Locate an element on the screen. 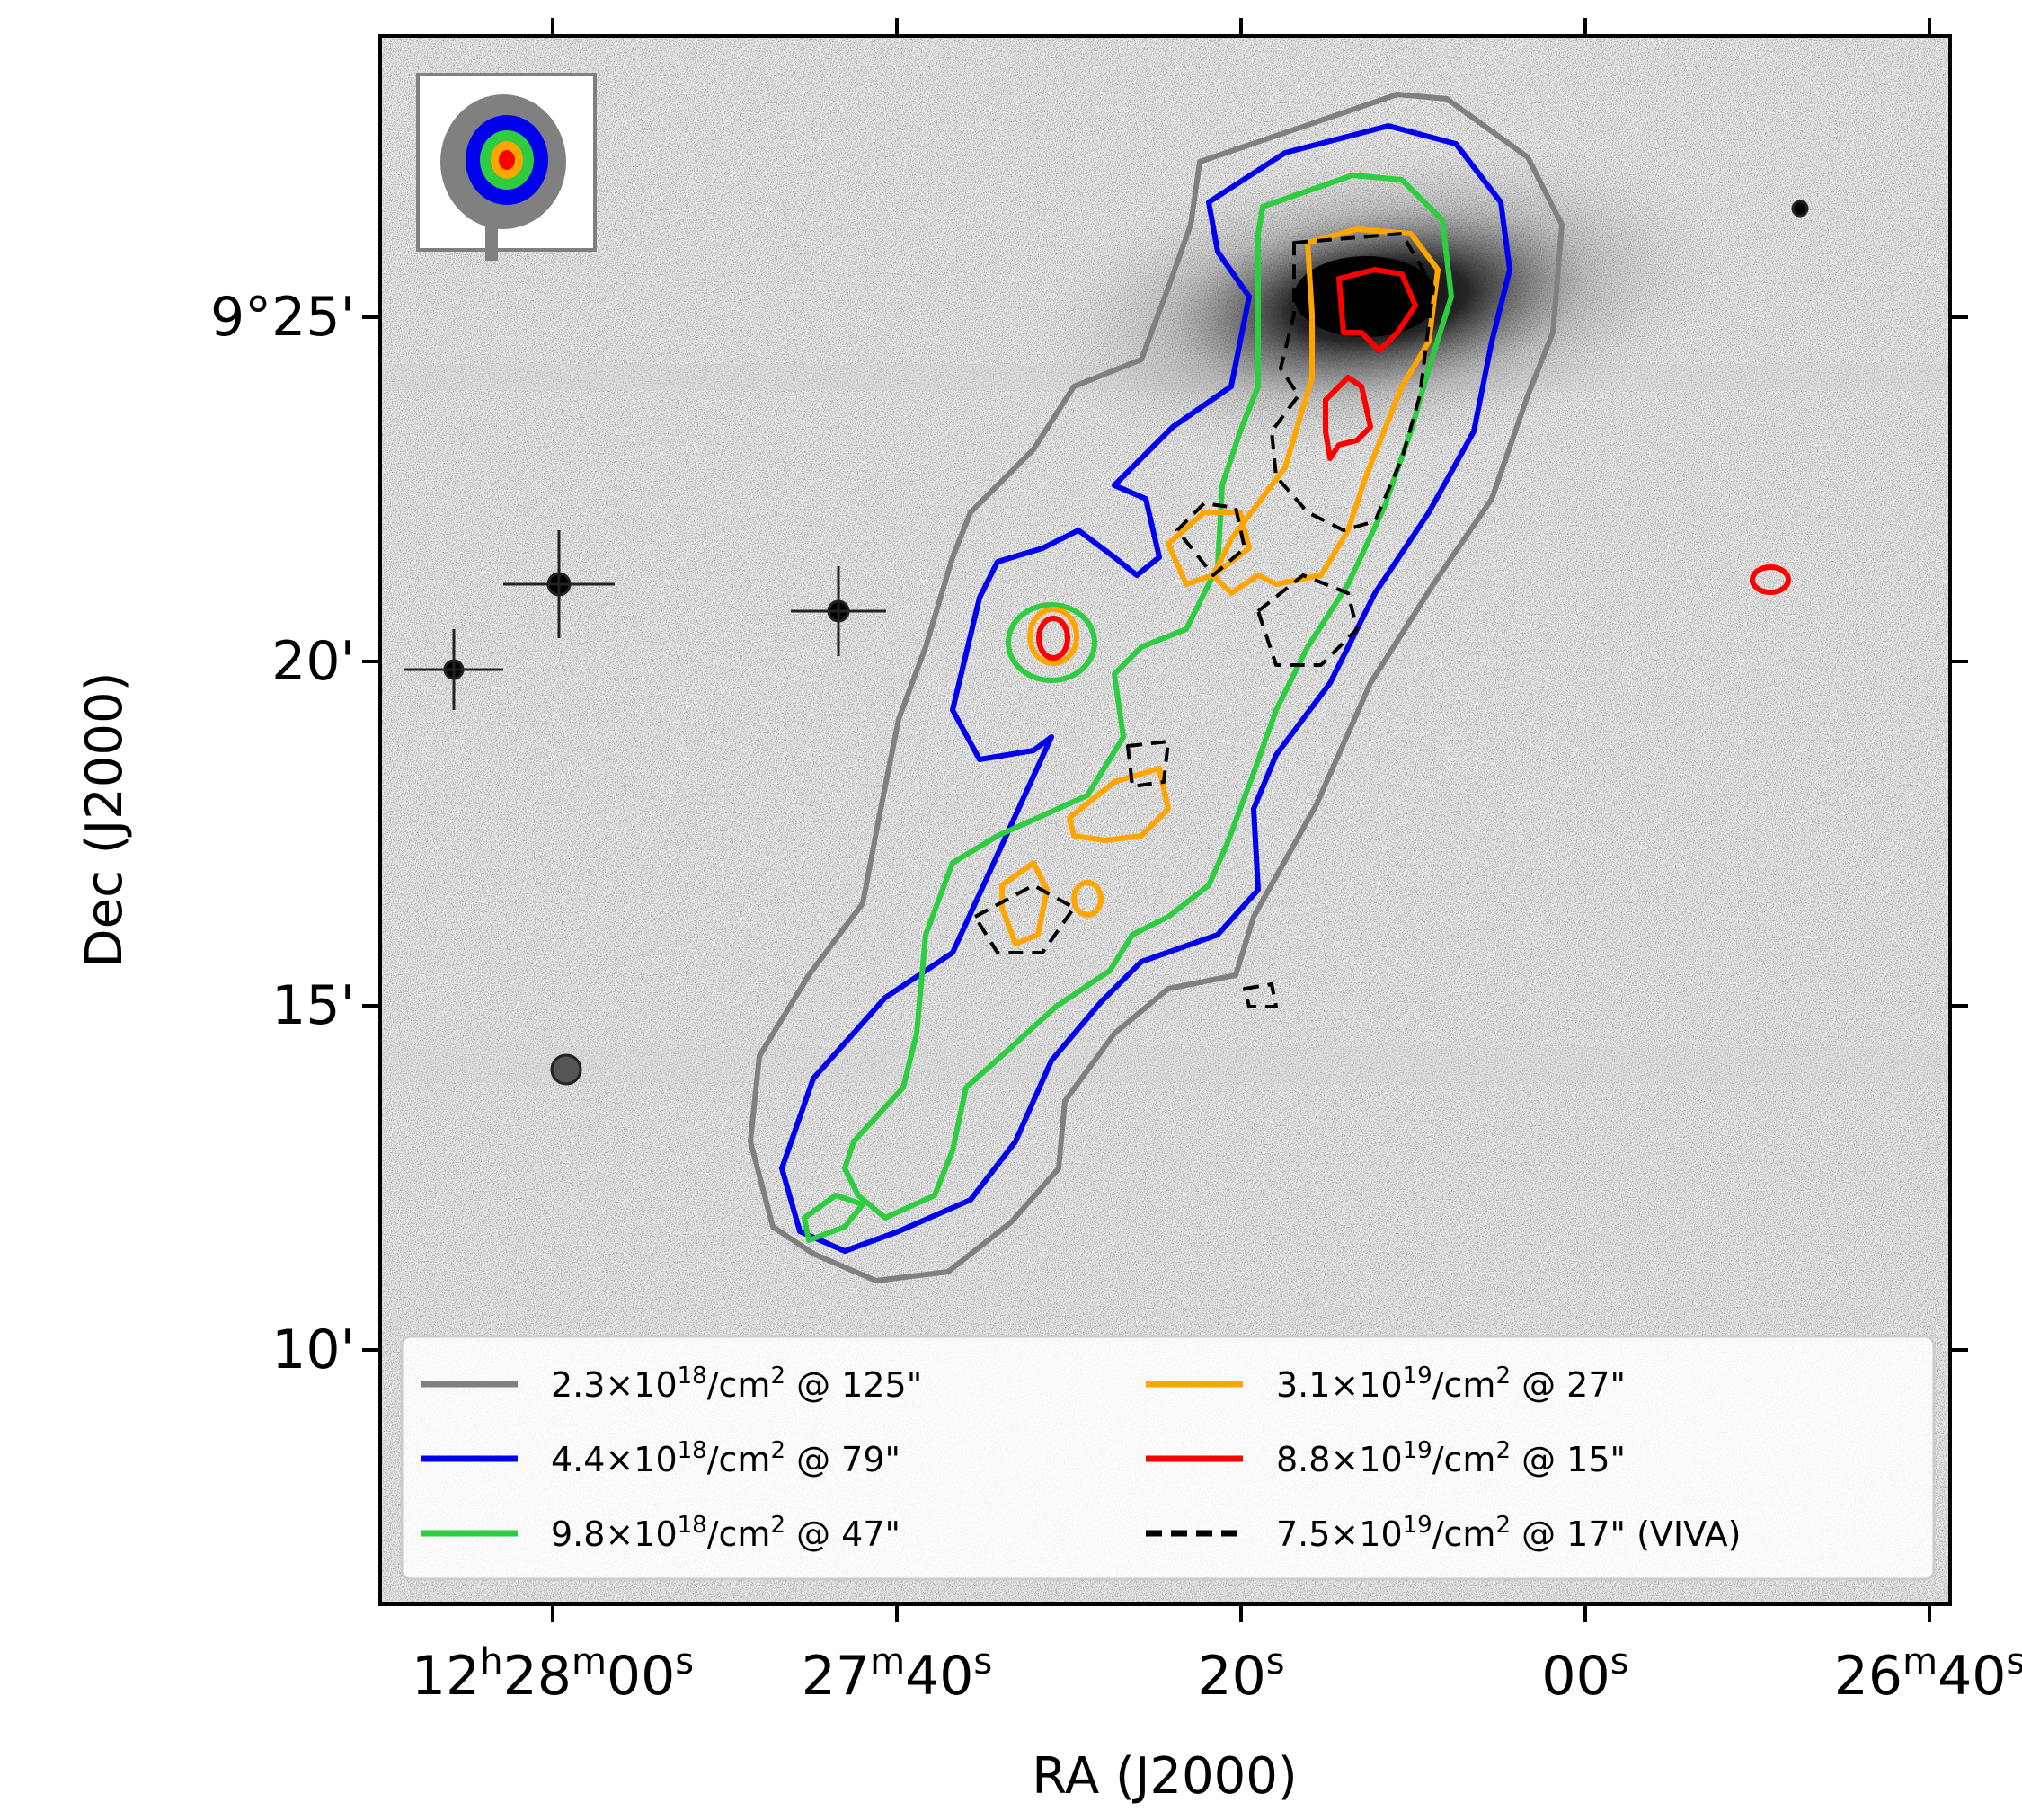  beam-inset is located at coordinates (506, 167).